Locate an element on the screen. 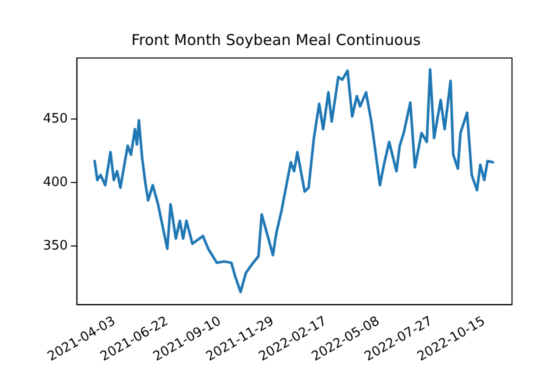  y-tick-label: 450 is located at coordinates (55, 118).